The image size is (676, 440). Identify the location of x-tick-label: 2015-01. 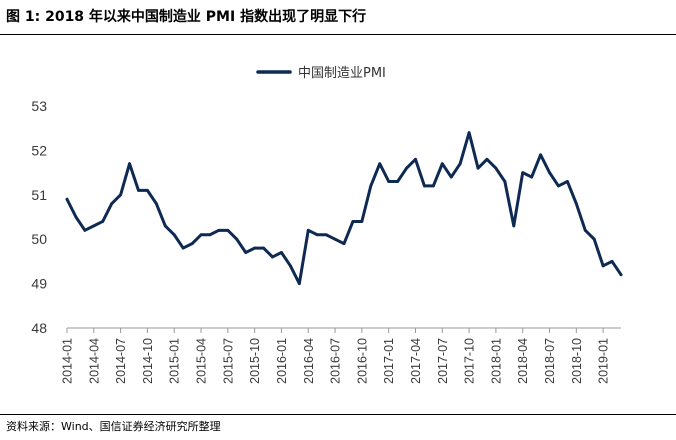
(175, 361).